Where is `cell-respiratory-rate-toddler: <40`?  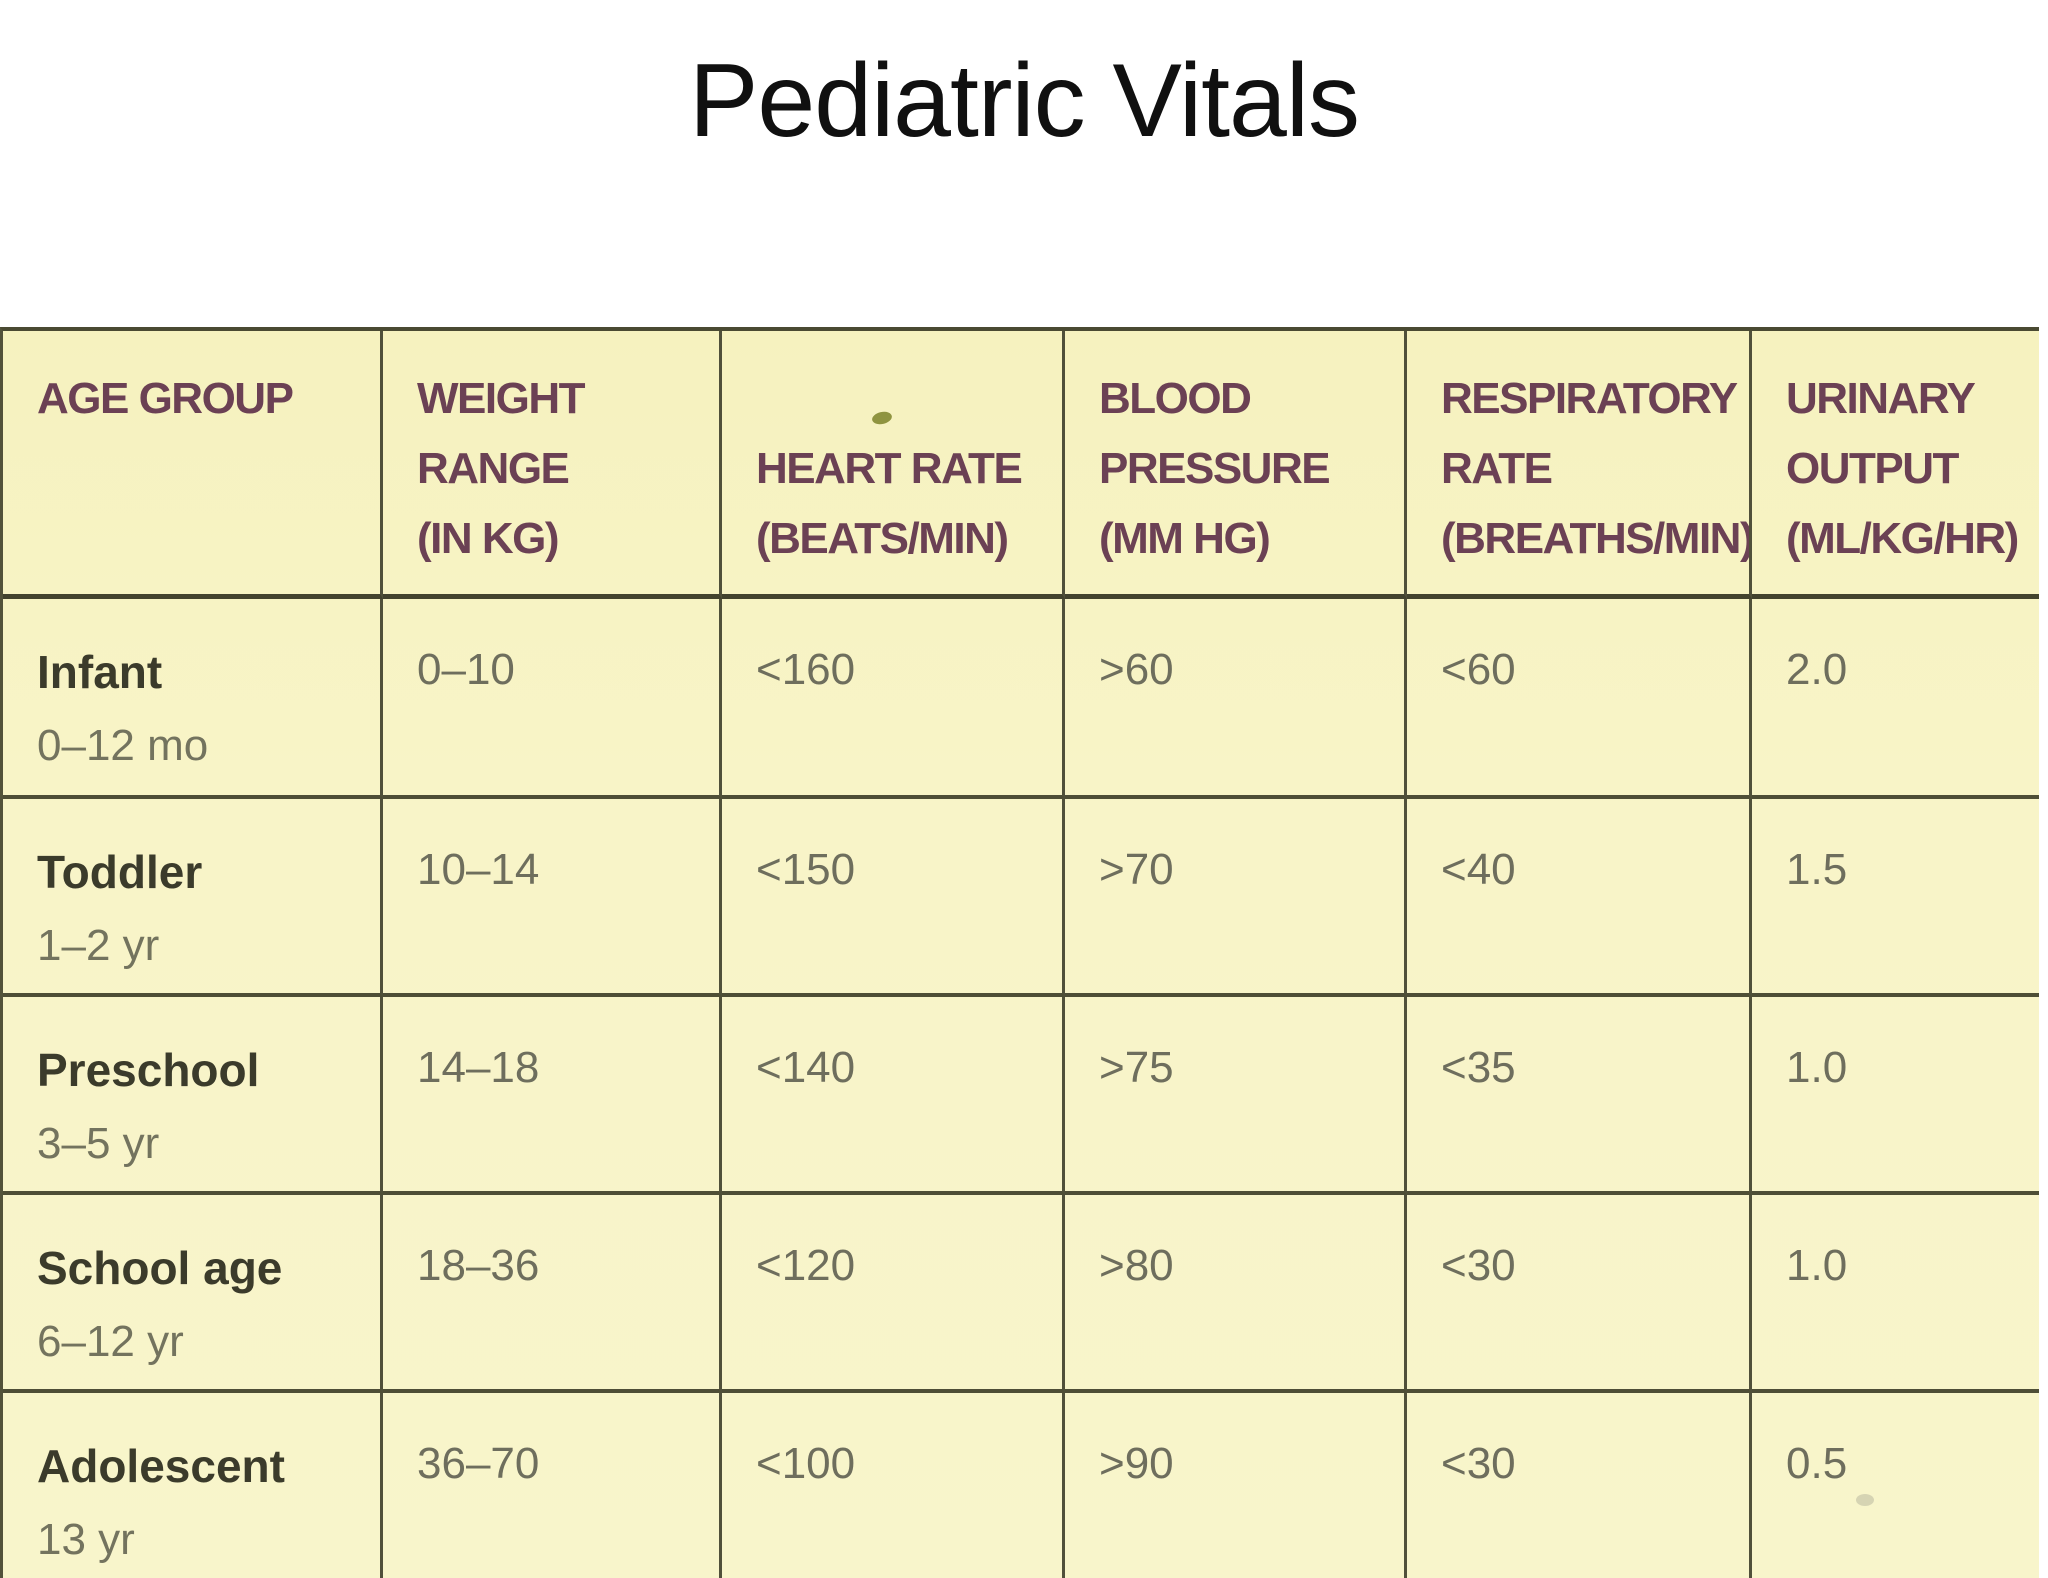
cell-respiratory-rate-toddler: <40 is located at coordinates (1579, 898).